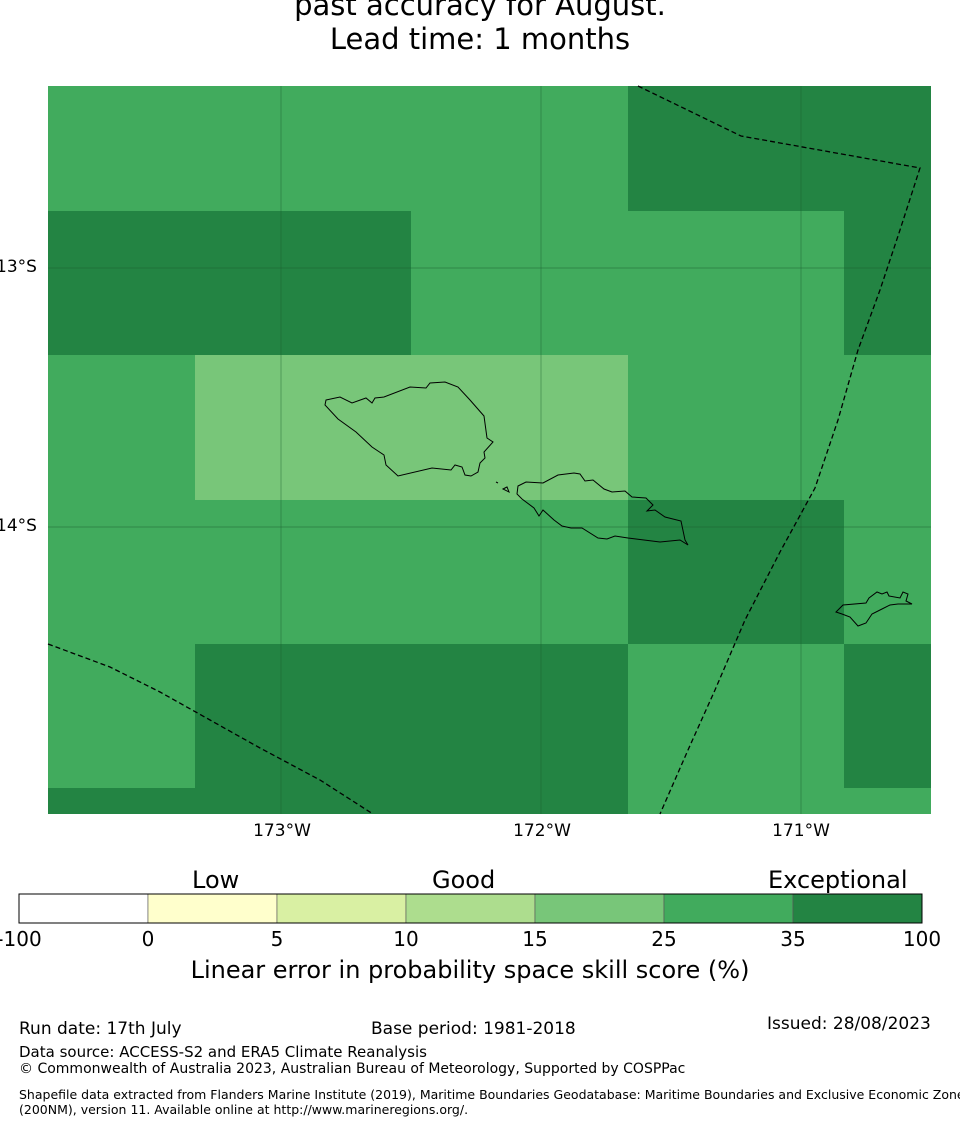  What do you see at coordinates (793, 939) in the screenshot?
I see `colorbar-tick-label: 35` at bounding box center [793, 939].